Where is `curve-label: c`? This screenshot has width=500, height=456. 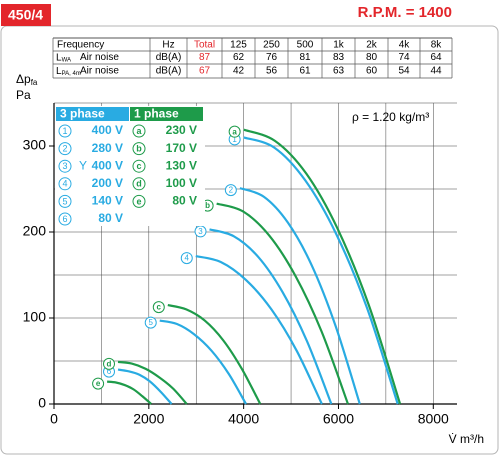 curve-label: c is located at coordinates (159, 307).